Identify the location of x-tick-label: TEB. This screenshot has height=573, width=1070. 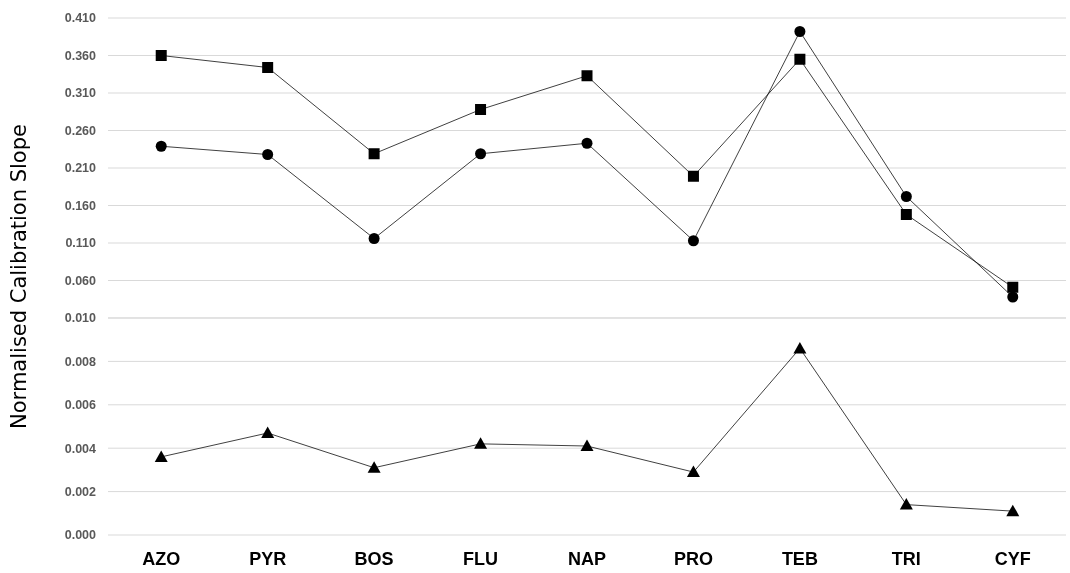
(799, 559).